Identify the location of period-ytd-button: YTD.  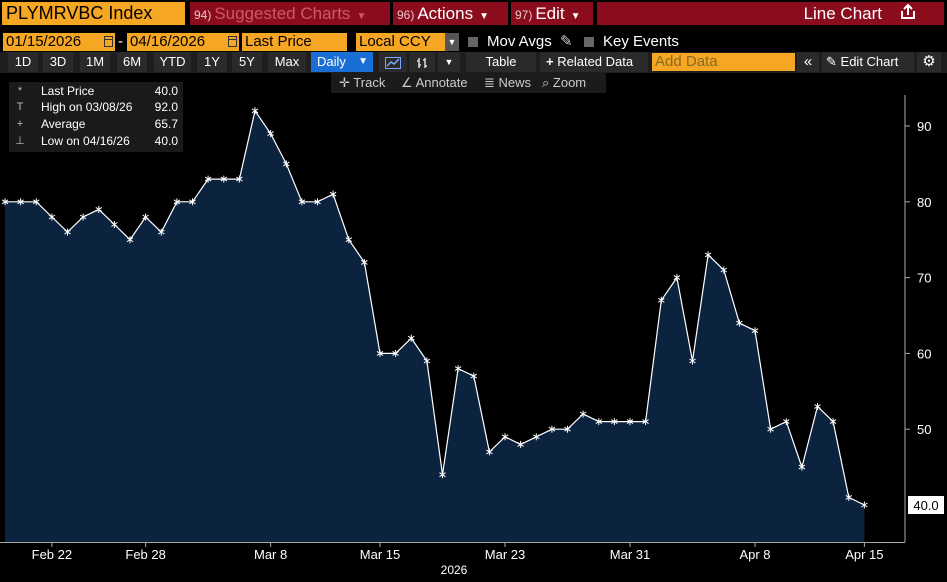
(172, 62).